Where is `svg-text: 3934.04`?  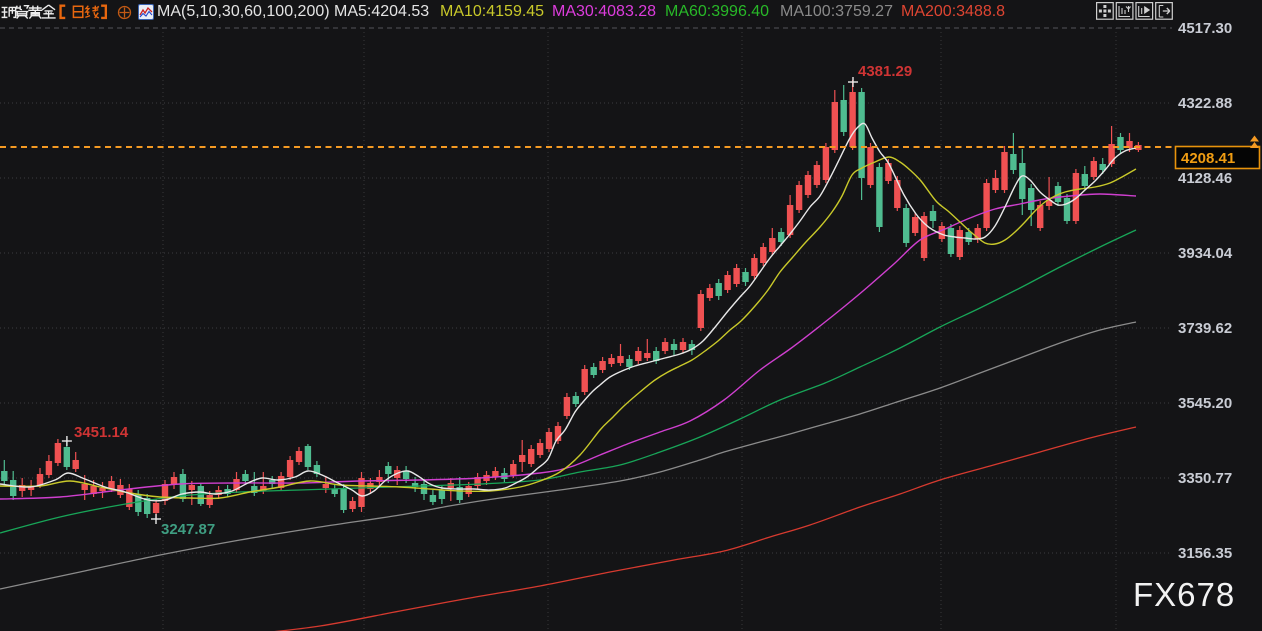 svg-text: 3934.04 is located at coordinates (1205, 253).